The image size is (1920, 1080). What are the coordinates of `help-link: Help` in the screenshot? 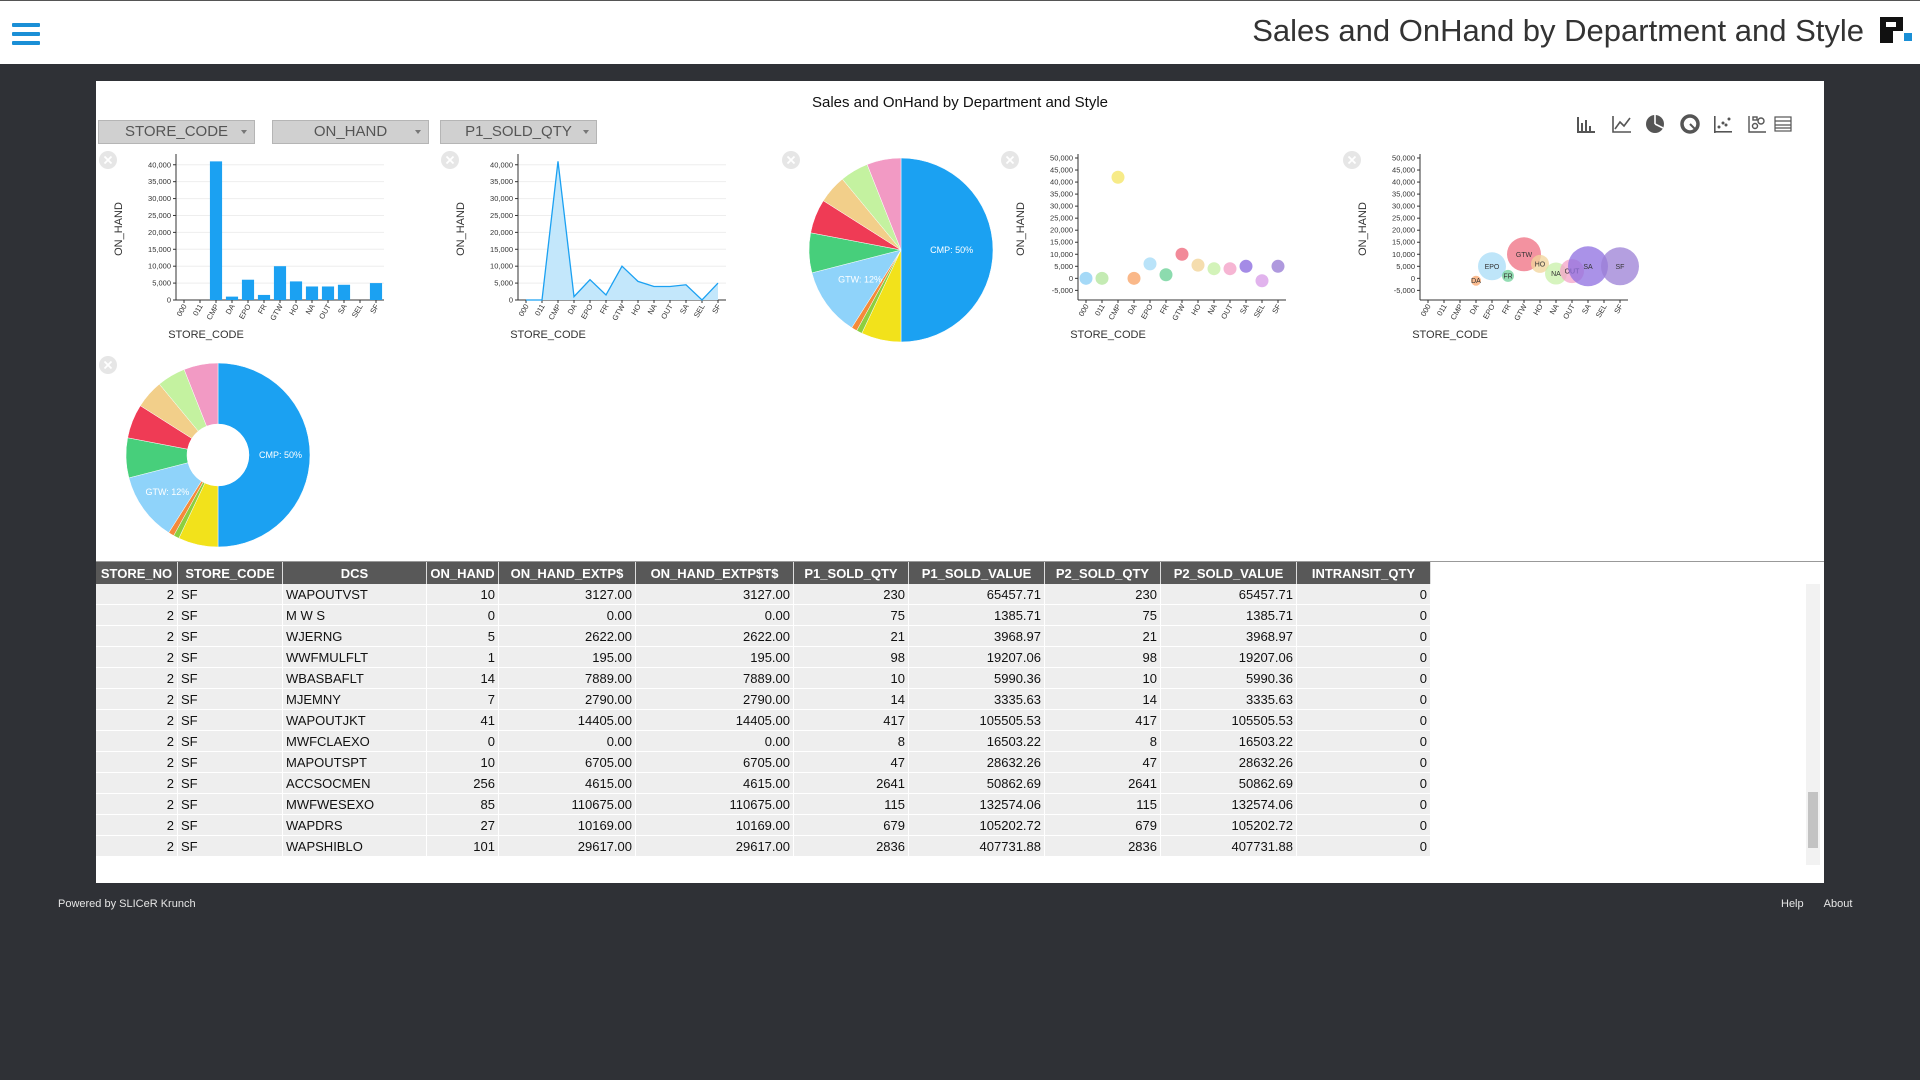 It's located at (1792, 904).